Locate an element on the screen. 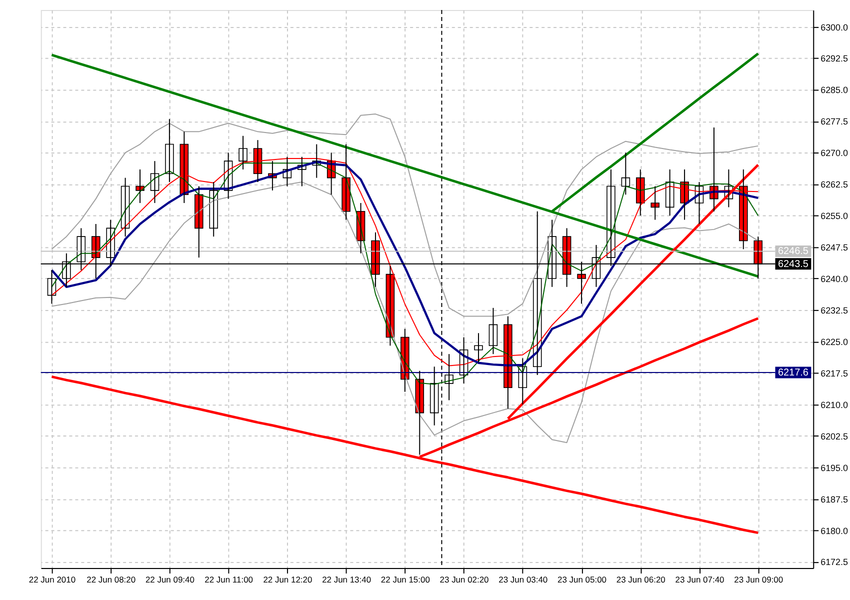  x-tick-label: 23 Jun 06:20 is located at coordinates (641, 579).